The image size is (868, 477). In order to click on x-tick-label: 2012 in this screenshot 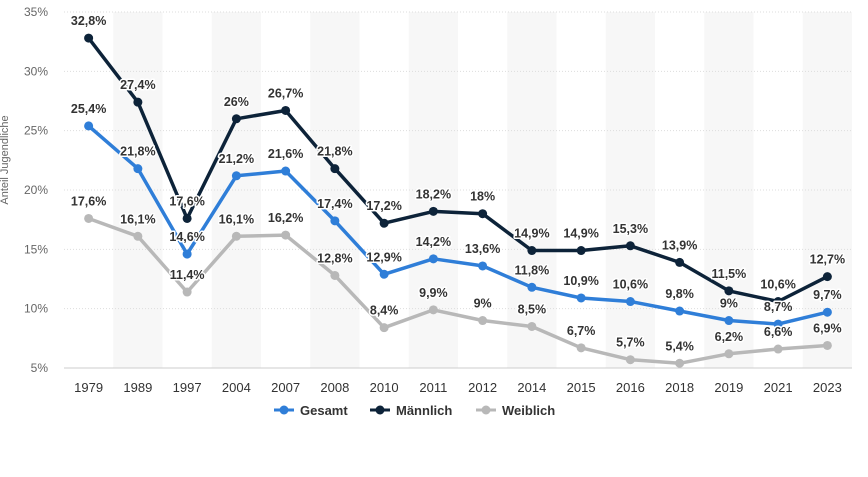, I will do `click(482, 387)`.